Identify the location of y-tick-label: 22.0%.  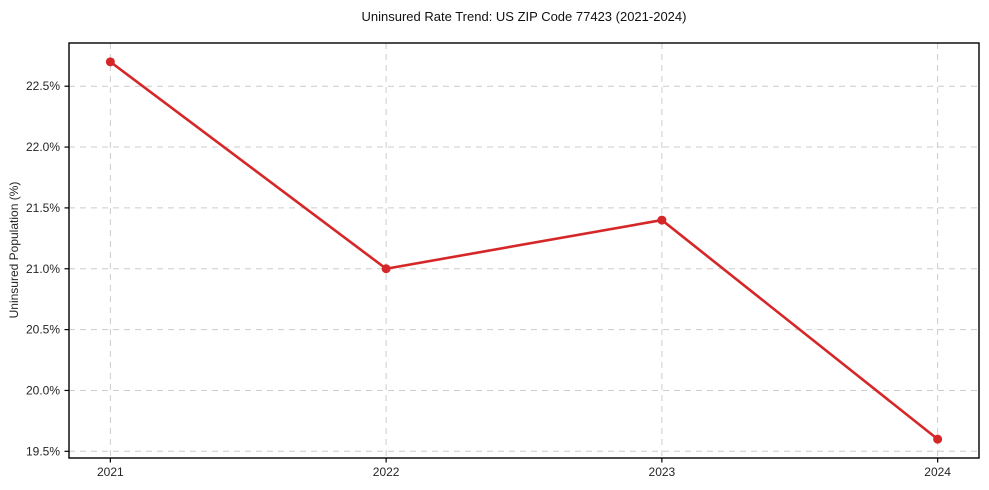
(43, 147).